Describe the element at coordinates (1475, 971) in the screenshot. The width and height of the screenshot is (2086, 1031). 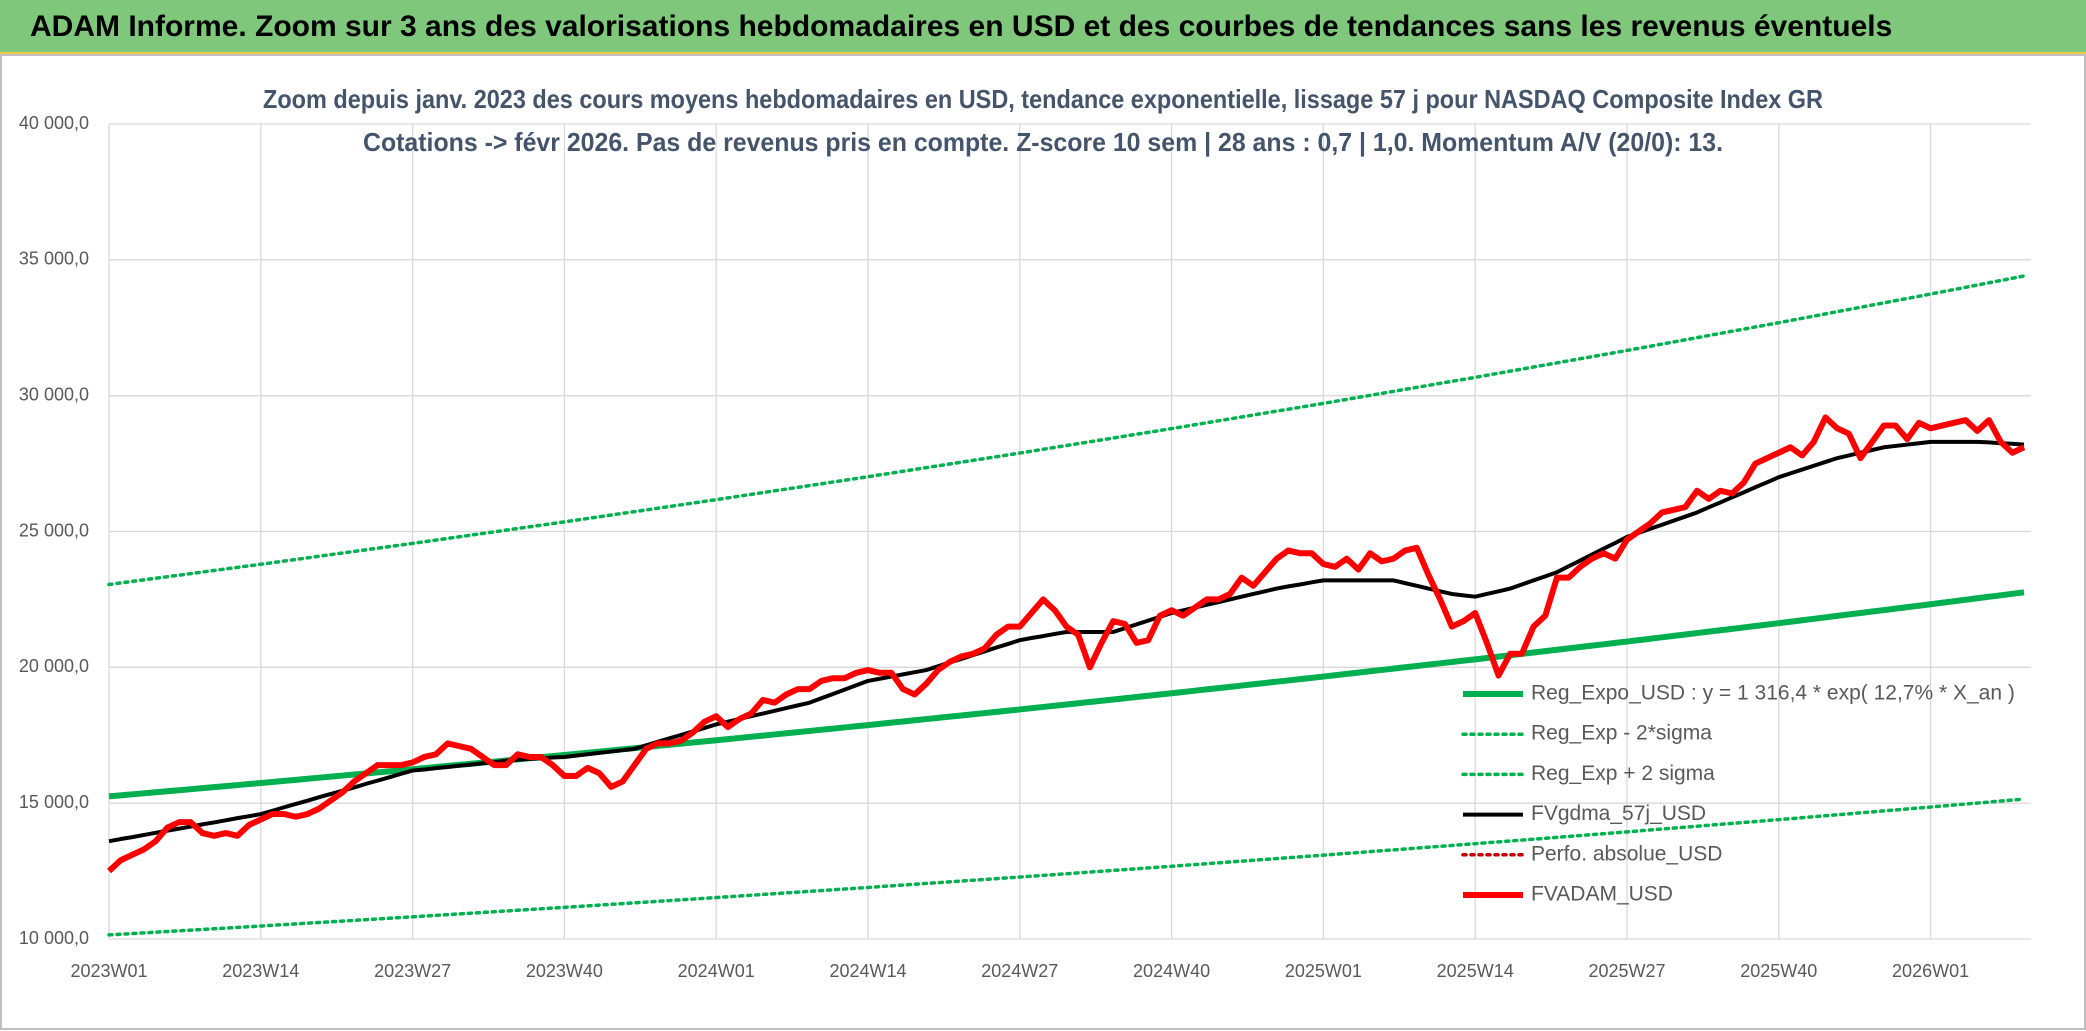
I see `x-tick-label: 2025W14` at that location.